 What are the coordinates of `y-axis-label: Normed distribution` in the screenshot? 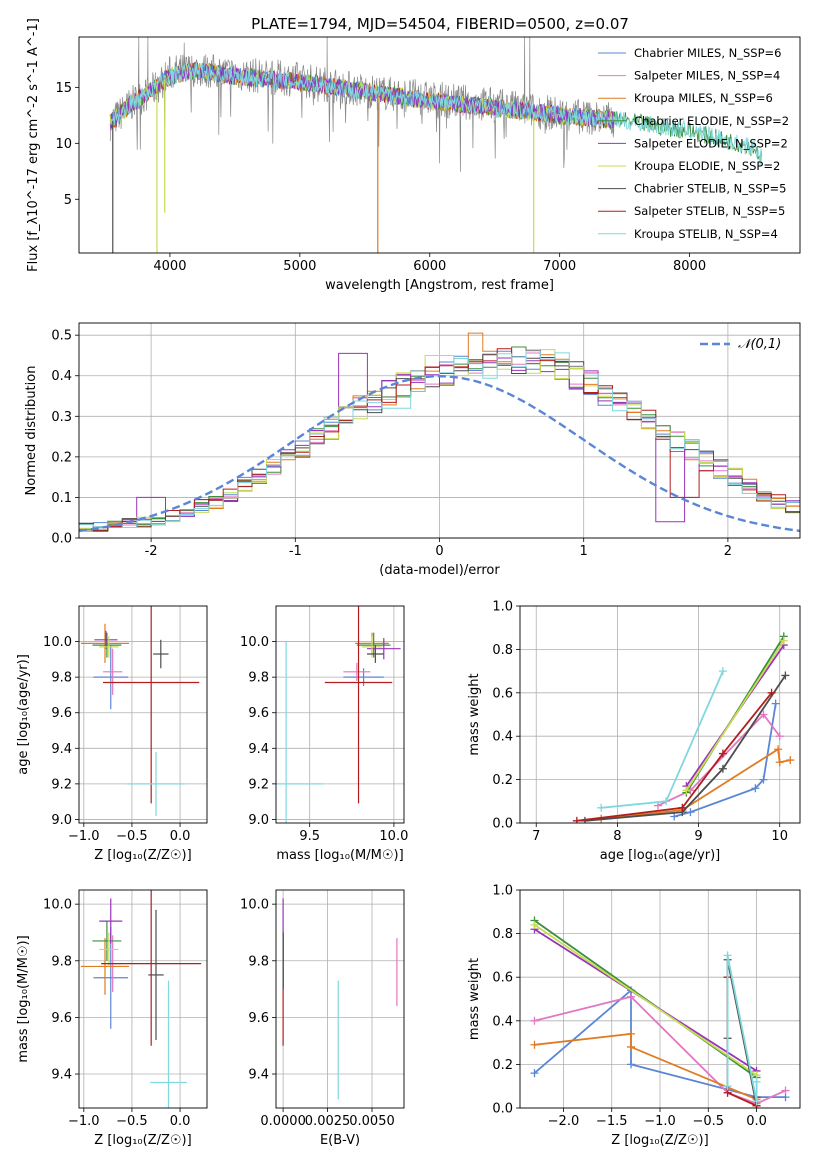 It's located at (31, 431).